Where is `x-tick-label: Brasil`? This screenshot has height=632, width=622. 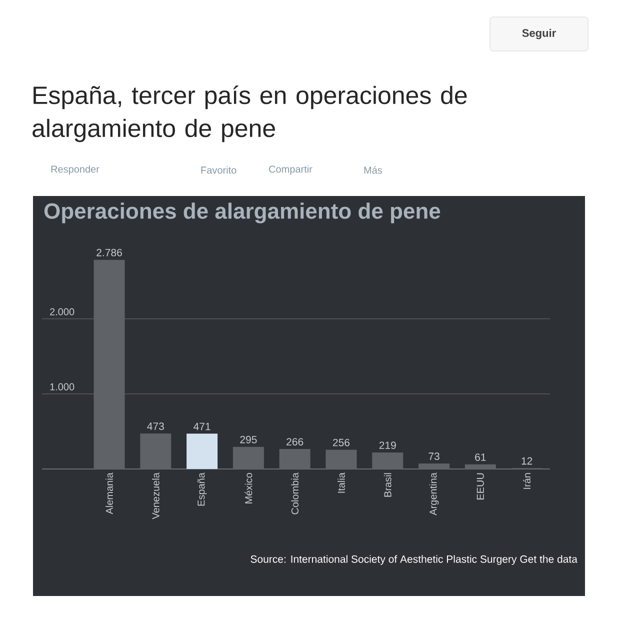 x-tick-label: Brasil is located at coordinates (388, 485).